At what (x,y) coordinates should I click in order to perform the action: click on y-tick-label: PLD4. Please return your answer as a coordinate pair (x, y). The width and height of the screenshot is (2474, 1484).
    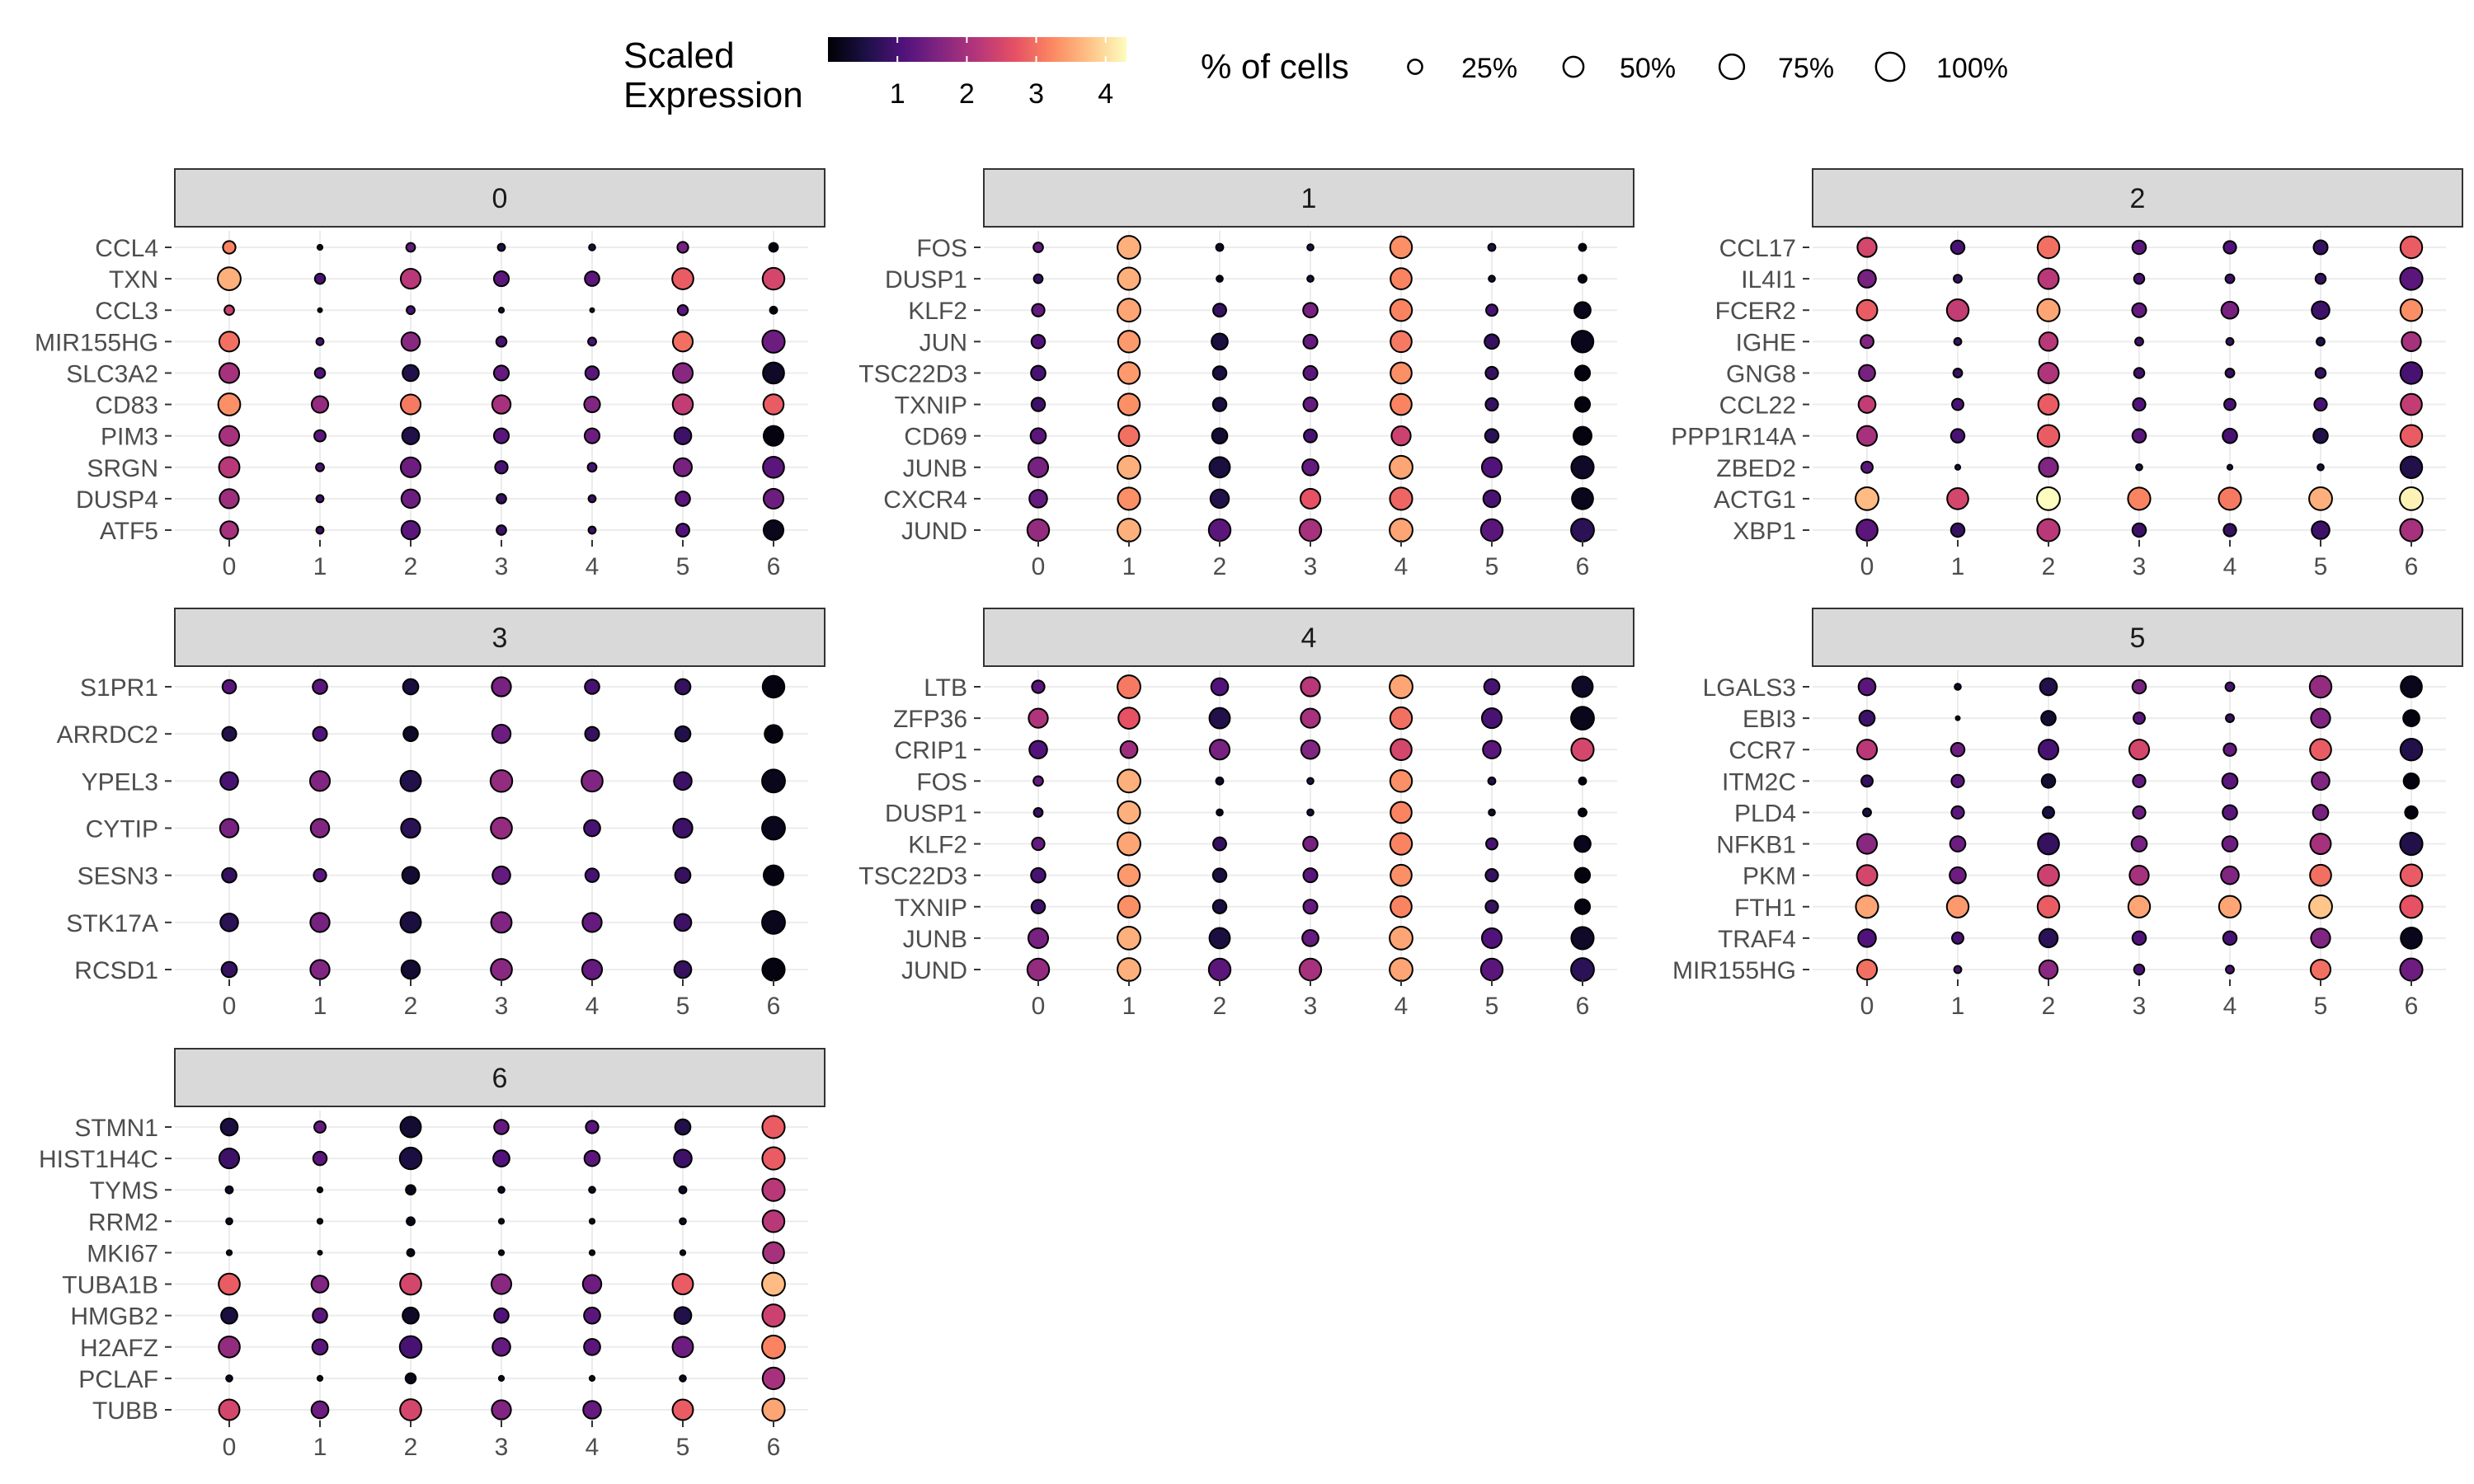
    Looking at the image, I should click on (1765, 813).